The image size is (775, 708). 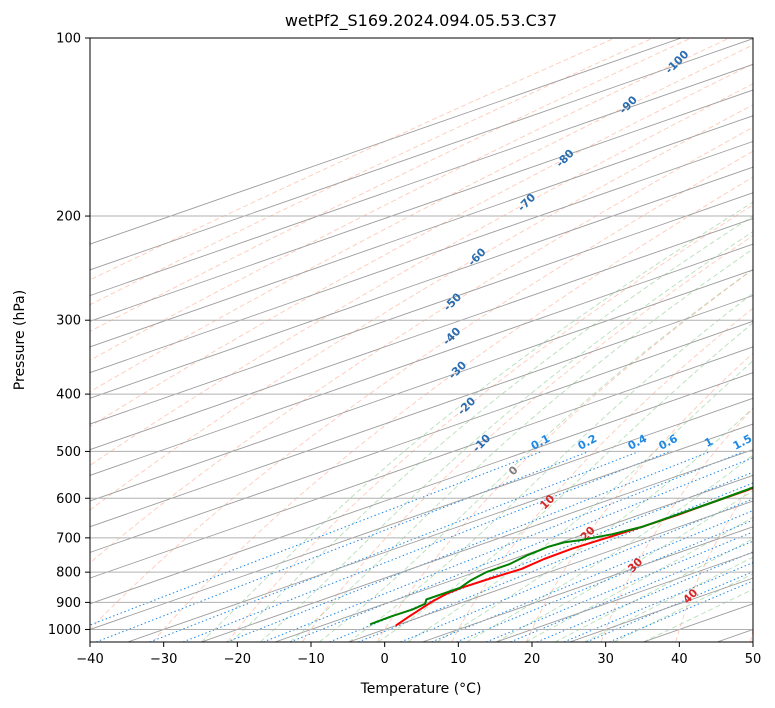 I want to click on y-tick-label: 800, so click(x=68, y=573).